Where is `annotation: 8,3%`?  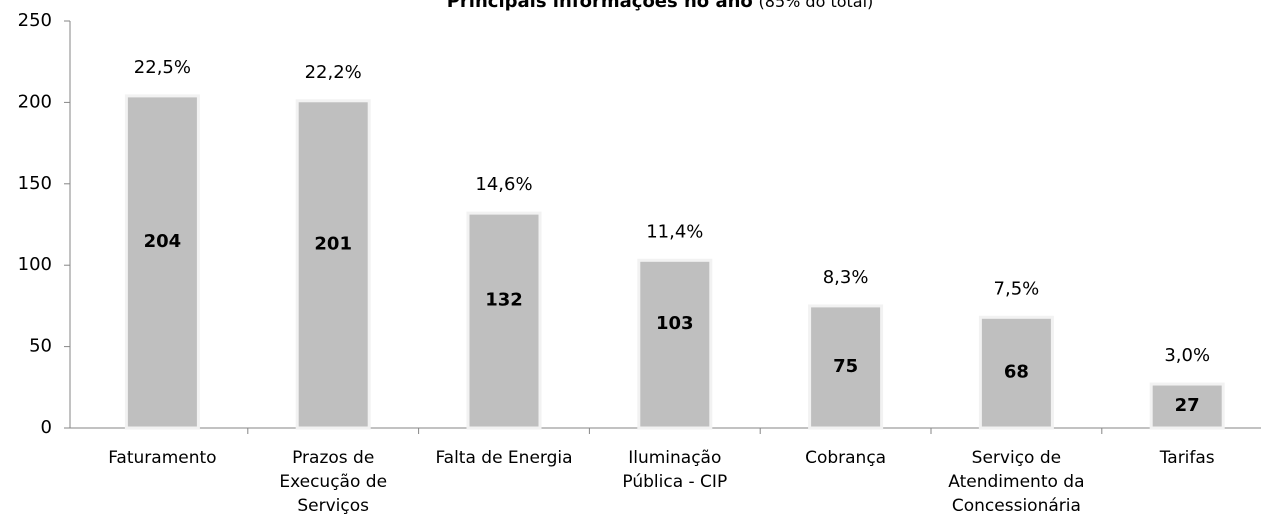
annotation: 8,3% is located at coordinates (846, 277).